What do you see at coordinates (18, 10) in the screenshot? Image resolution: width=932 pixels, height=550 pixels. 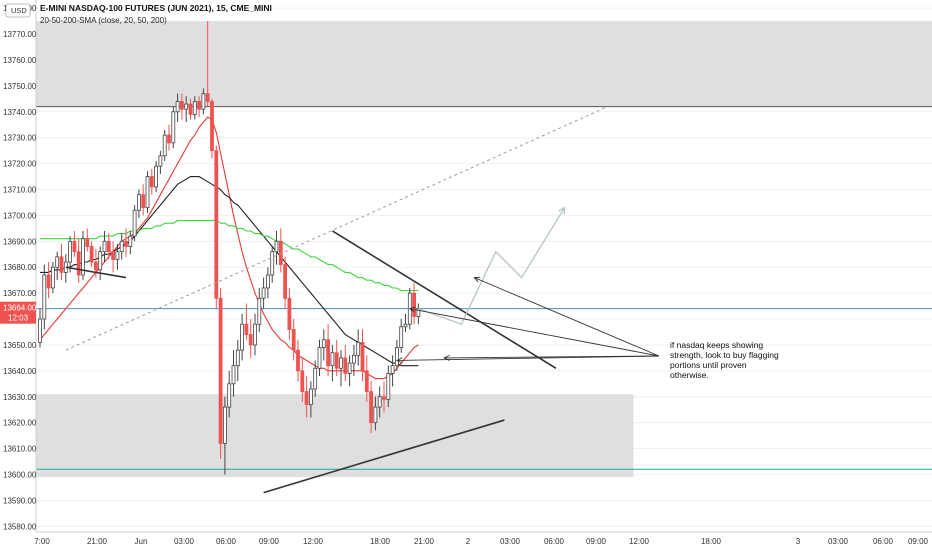 I see `currency-badge: USD` at bounding box center [18, 10].